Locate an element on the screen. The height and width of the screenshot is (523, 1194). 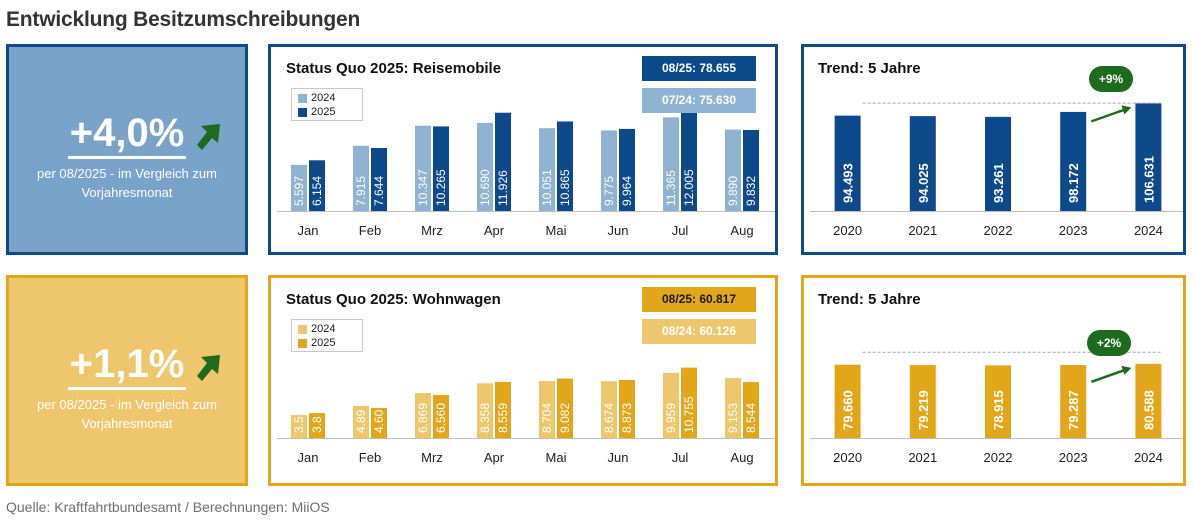
bar-value-label: 94.493 is located at coordinates (848, 183).